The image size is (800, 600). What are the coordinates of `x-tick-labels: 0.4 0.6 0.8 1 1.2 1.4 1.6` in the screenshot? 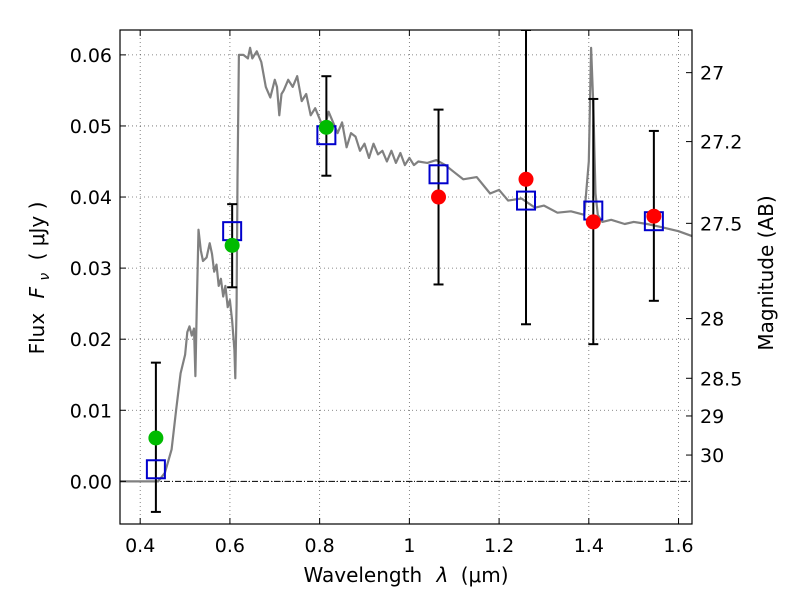 It's located at (409, 546).